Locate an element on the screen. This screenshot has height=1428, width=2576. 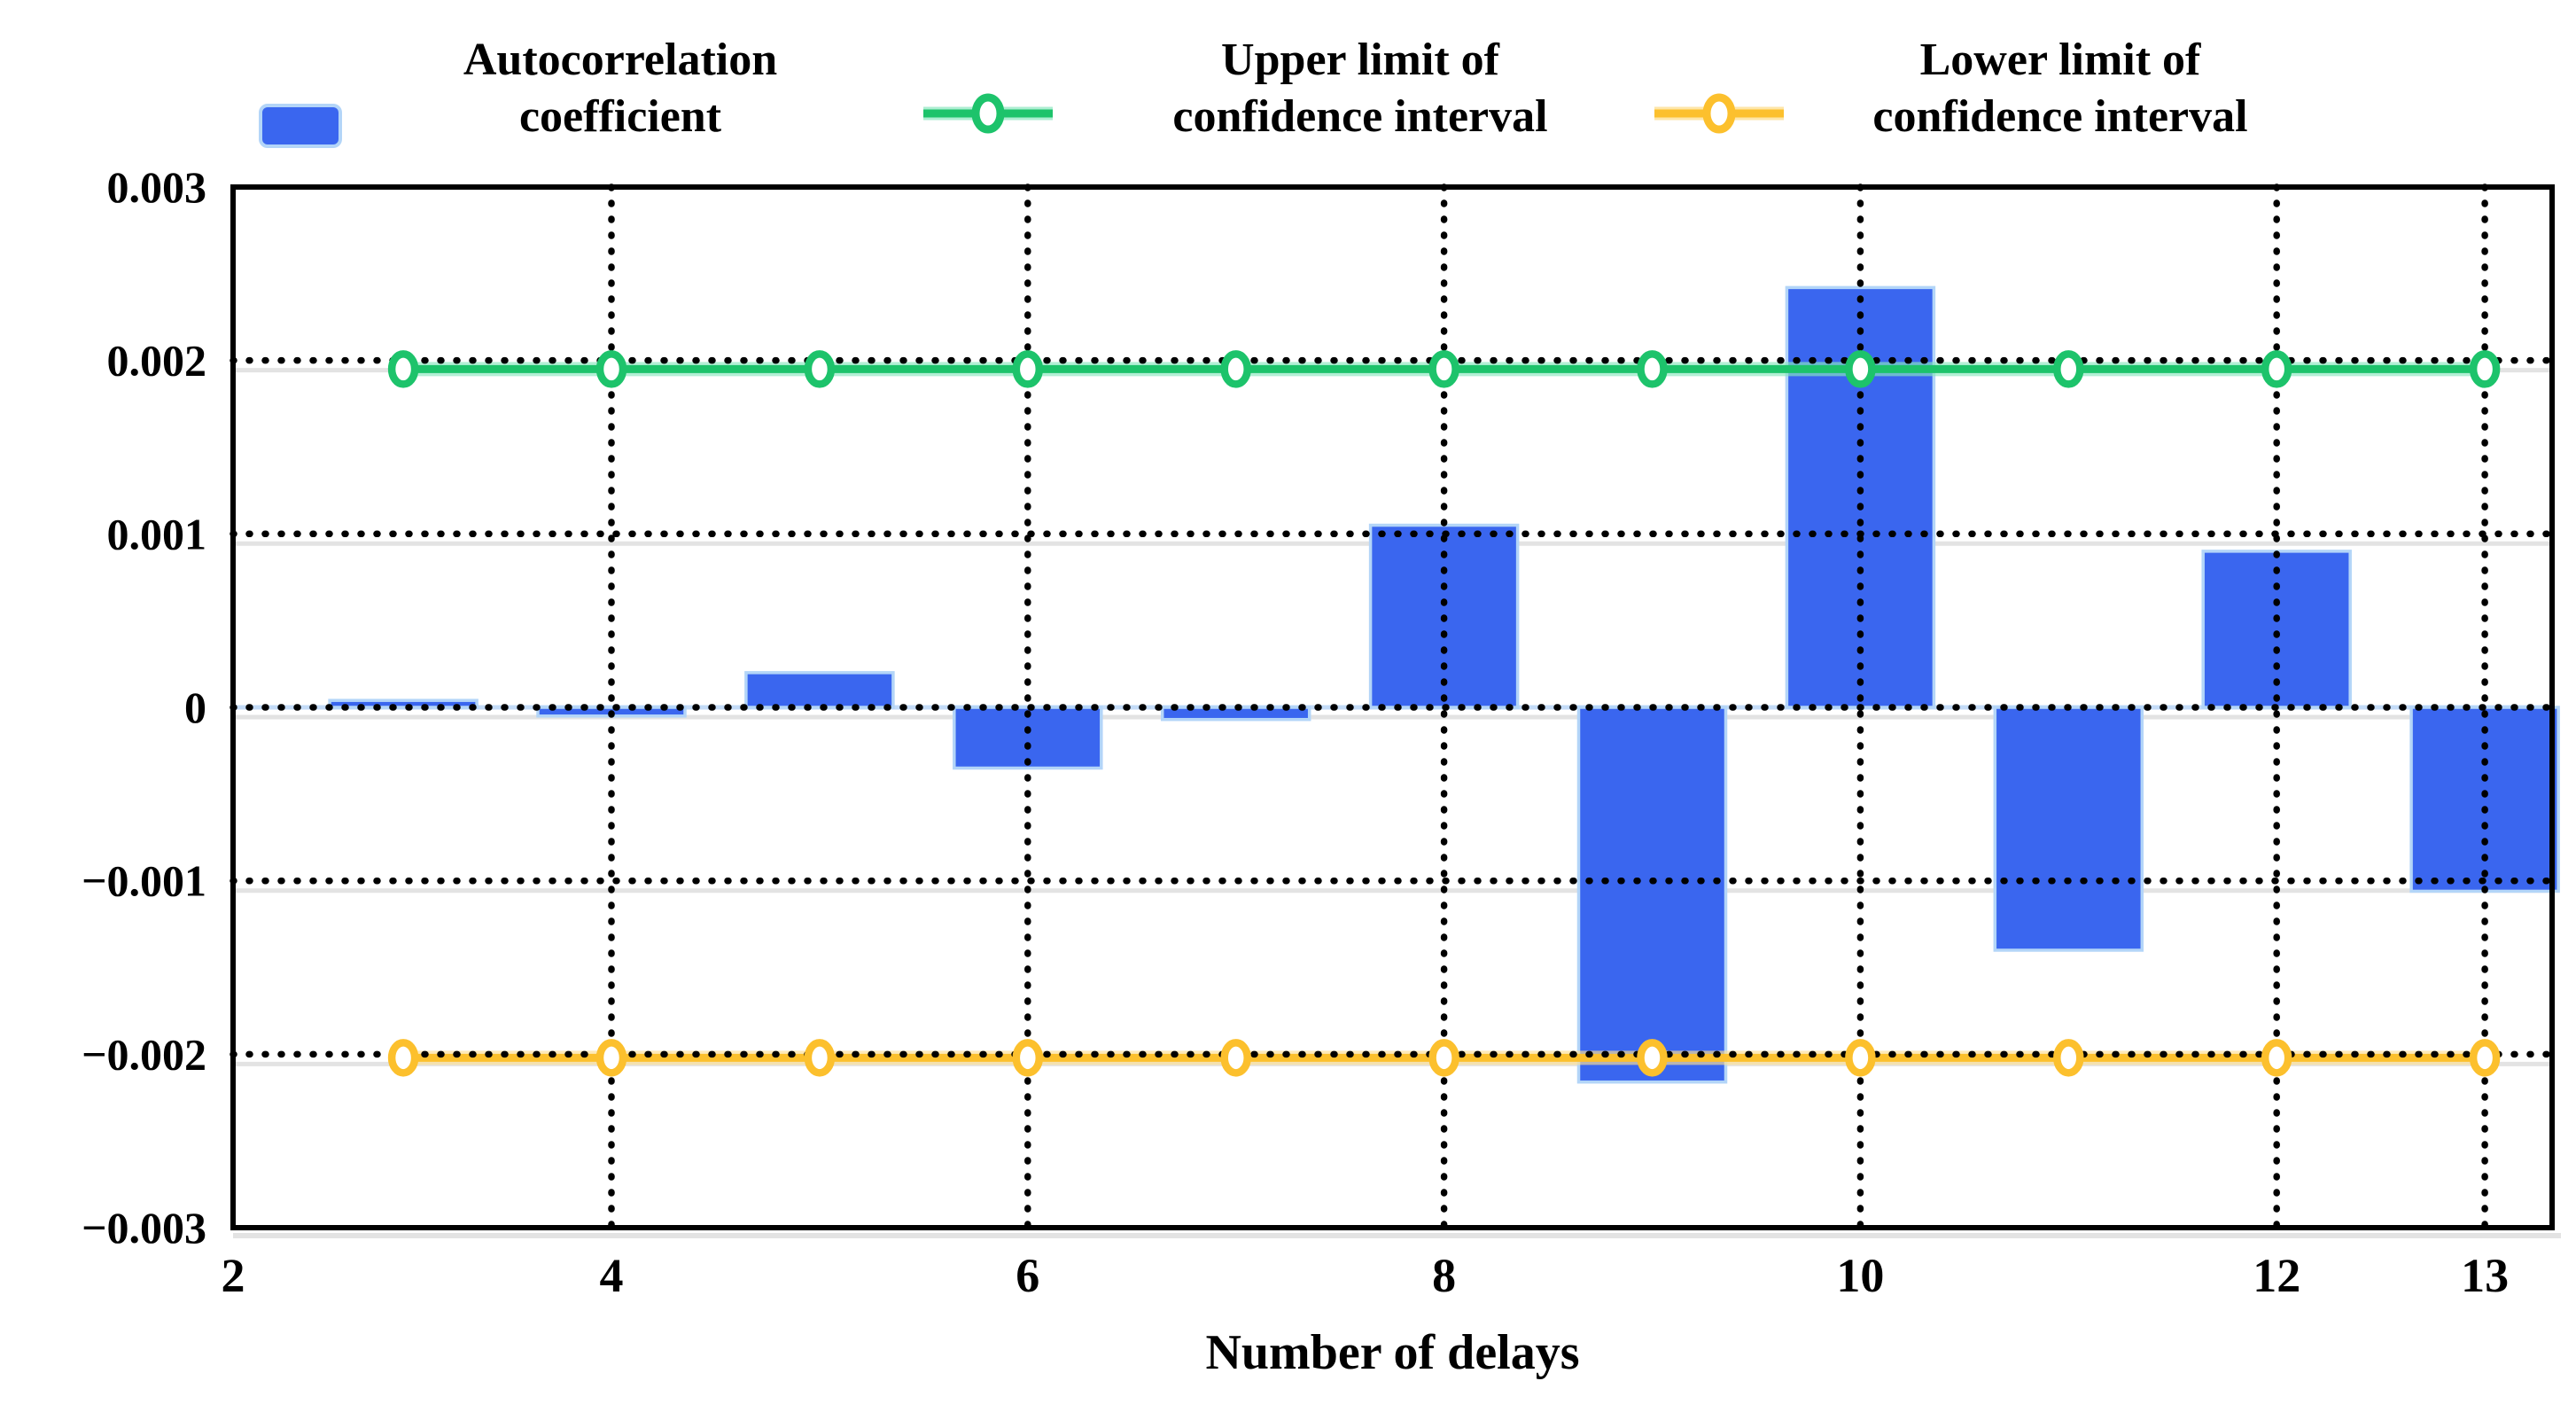
legend-label-line1: Autocorrelation is located at coordinates (620, 60).